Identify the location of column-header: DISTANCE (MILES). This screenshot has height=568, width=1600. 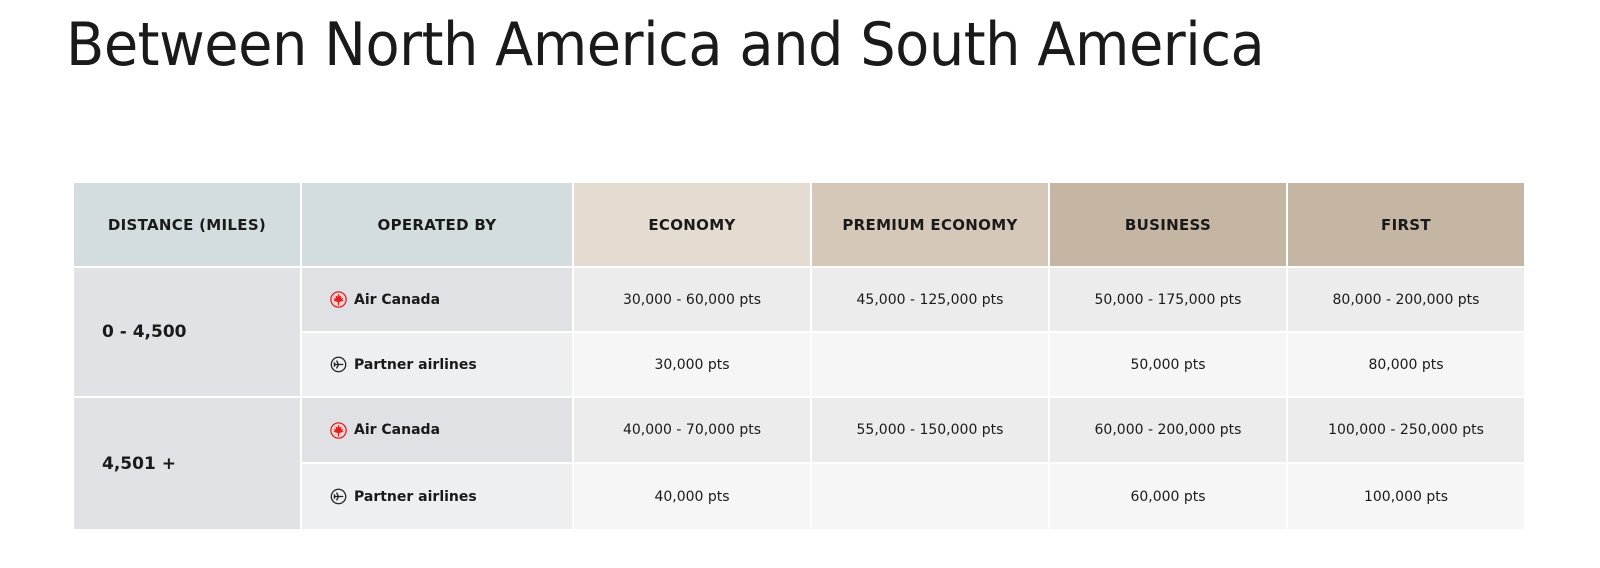
(187, 224).